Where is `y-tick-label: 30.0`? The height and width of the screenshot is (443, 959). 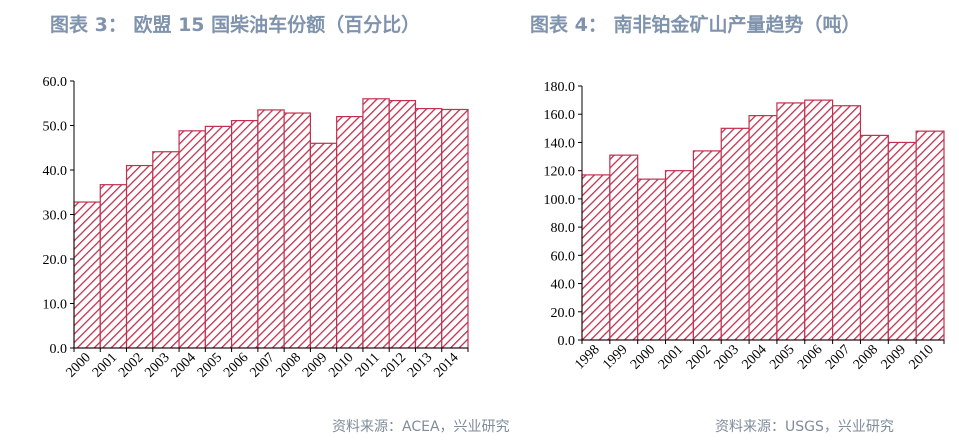
y-tick-label: 30.0 is located at coordinates (55, 216).